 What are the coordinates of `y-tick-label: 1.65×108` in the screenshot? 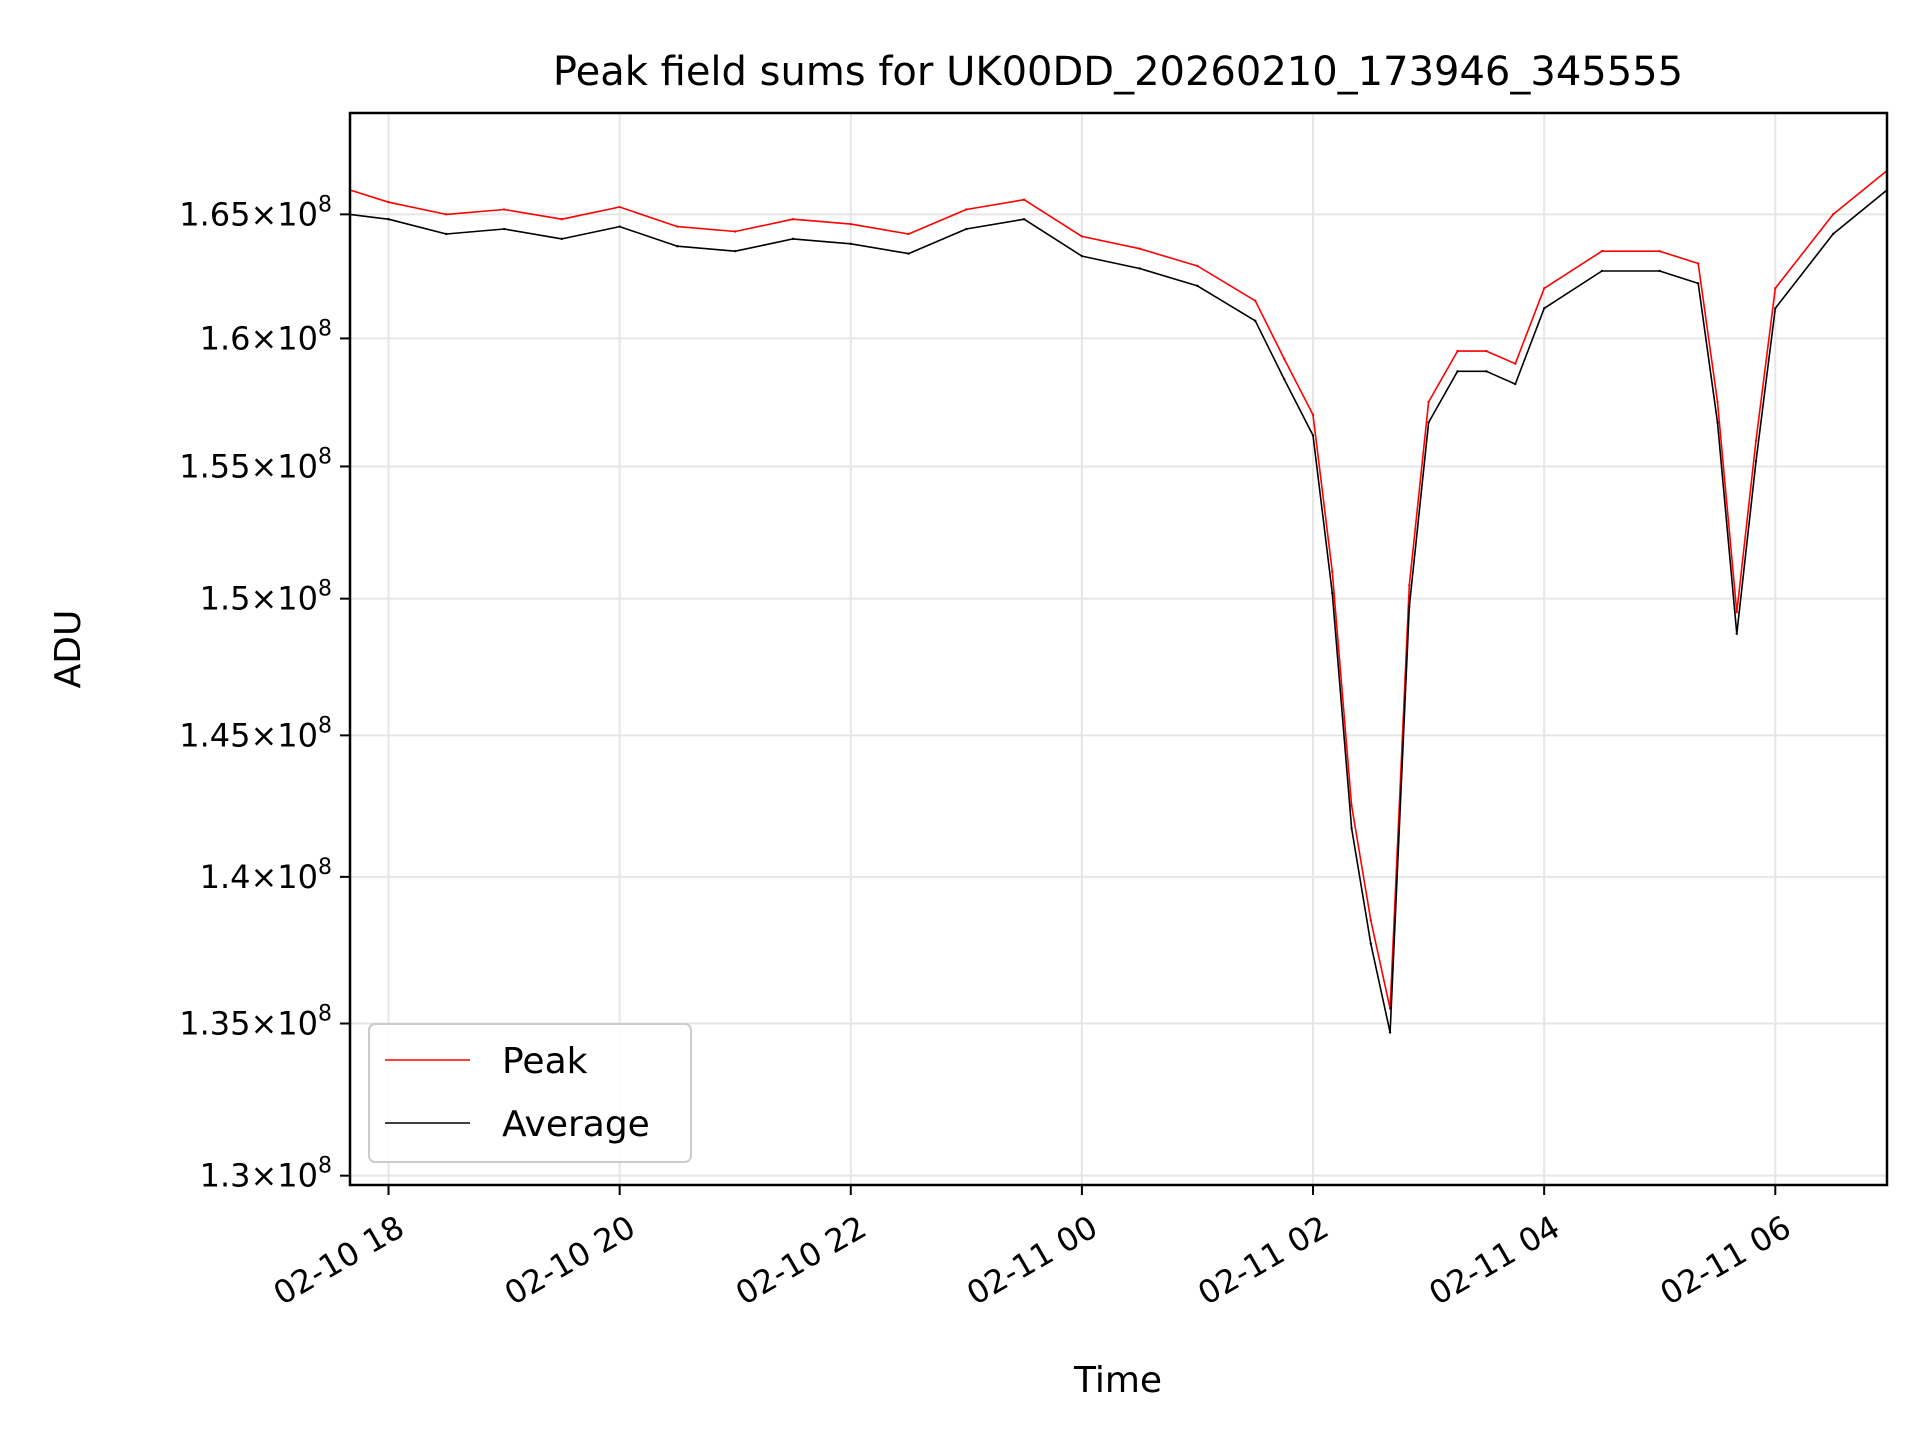 It's located at (255, 212).